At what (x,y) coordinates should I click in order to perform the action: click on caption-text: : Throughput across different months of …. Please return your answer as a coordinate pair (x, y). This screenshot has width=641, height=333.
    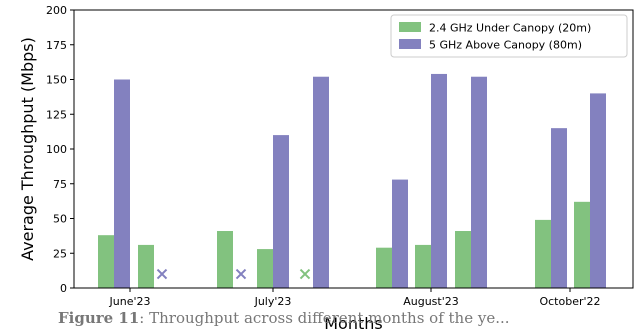
    Looking at the image, I should click on (324, 318).